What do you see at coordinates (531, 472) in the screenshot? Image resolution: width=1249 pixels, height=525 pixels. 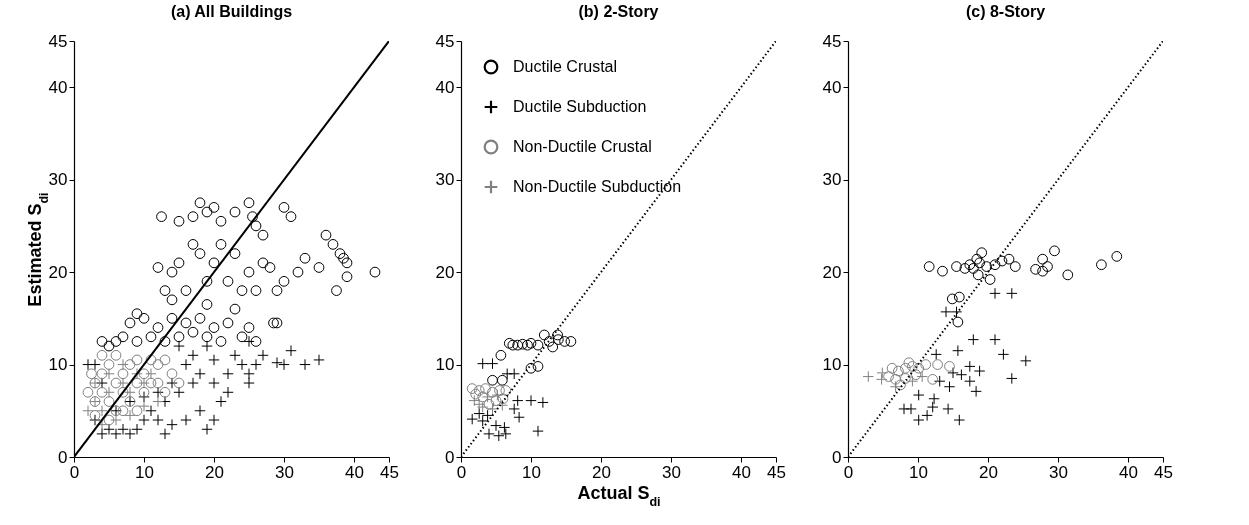 I see `x-tick-label: 10` at bounding box center [531, 472].